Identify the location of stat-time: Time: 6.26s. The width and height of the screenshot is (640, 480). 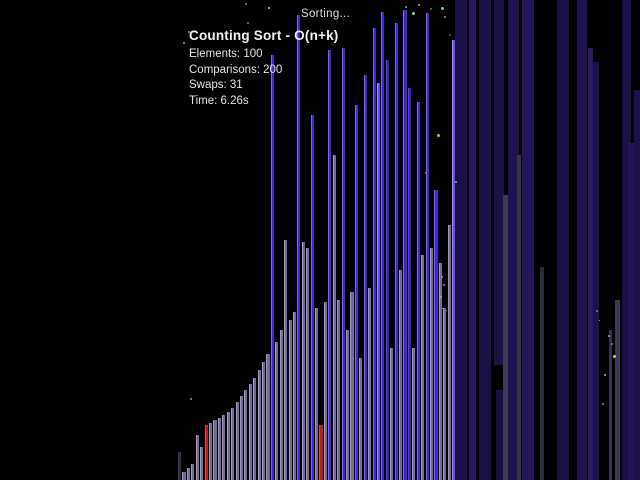
(219, 100).